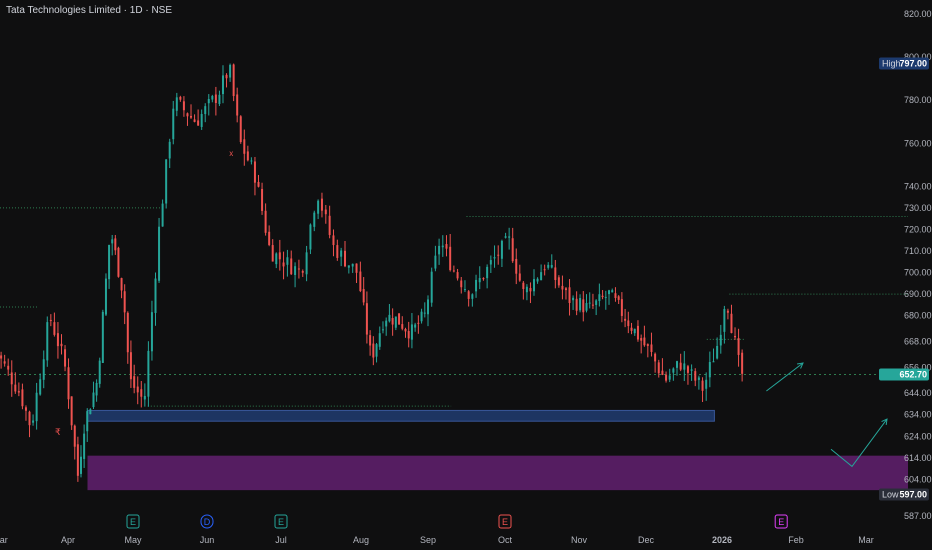 This screenshot has height=550, width=932. What do you see at coordinates (918, 436) in the screenshot?
I see `y-tick-label: 624.00` at bounding box center [918, 436].